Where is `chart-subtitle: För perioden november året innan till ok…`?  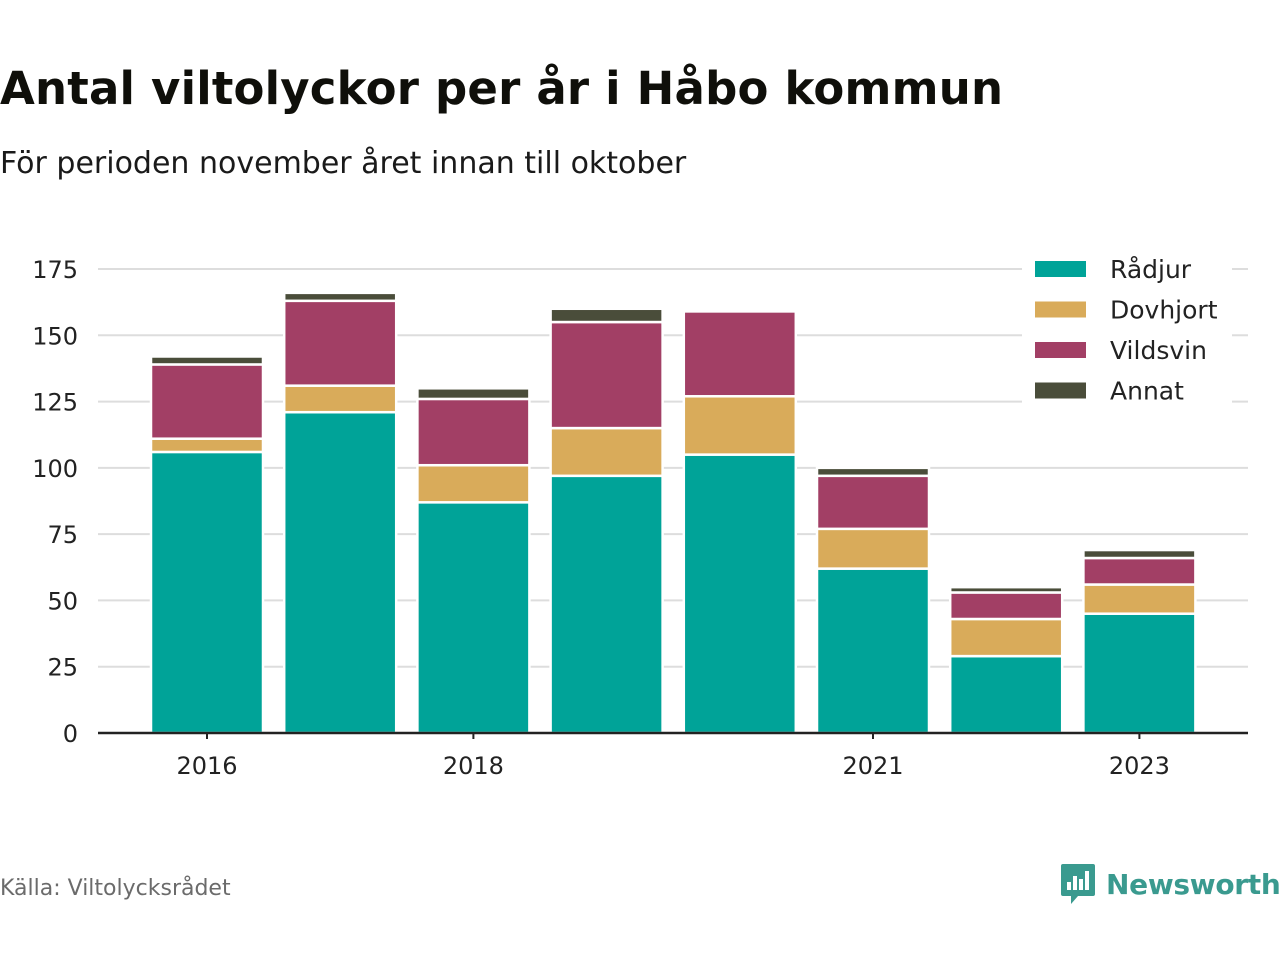
chart-subtitle: För perioden november året innan till ok… is located at coordinates (343, 163).